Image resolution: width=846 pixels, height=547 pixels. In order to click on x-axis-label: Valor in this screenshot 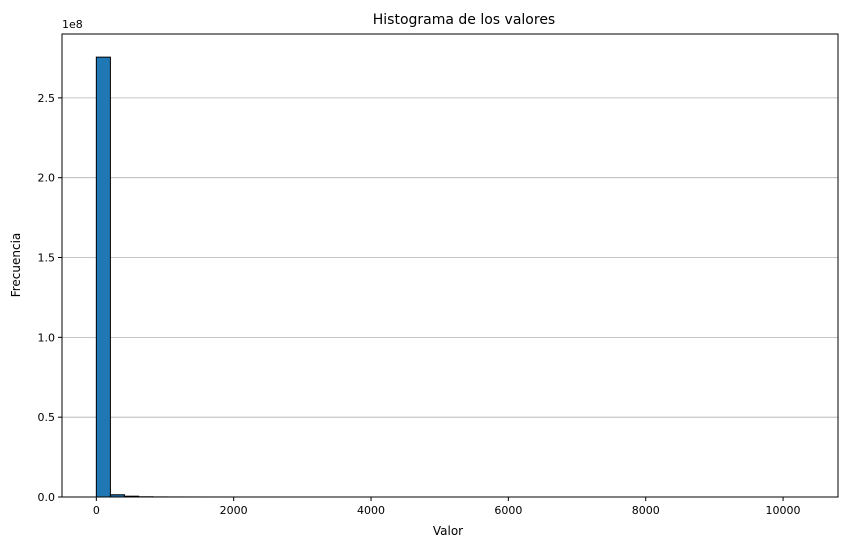, I will do `click(448, 531)`.